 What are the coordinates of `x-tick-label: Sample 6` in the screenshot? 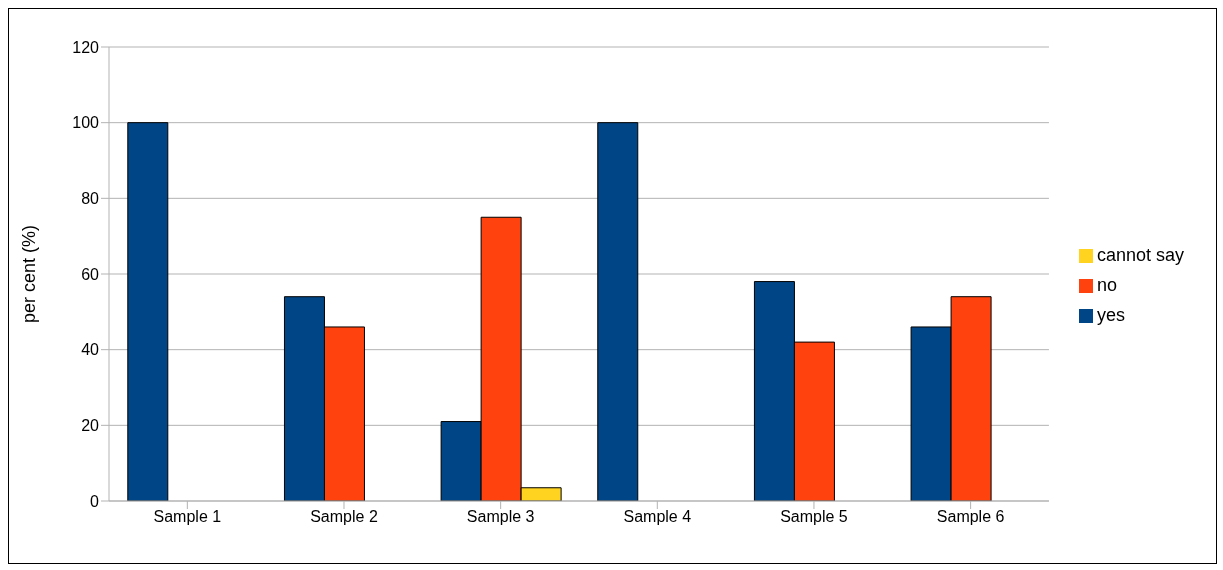 It's located at (970, 517).